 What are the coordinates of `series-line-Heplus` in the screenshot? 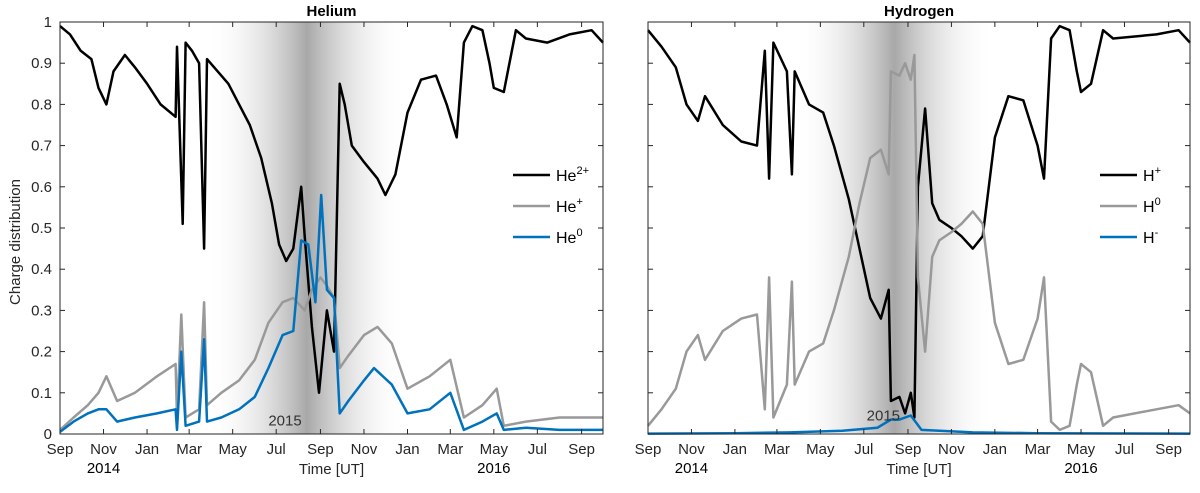 It's located at (331, 353).